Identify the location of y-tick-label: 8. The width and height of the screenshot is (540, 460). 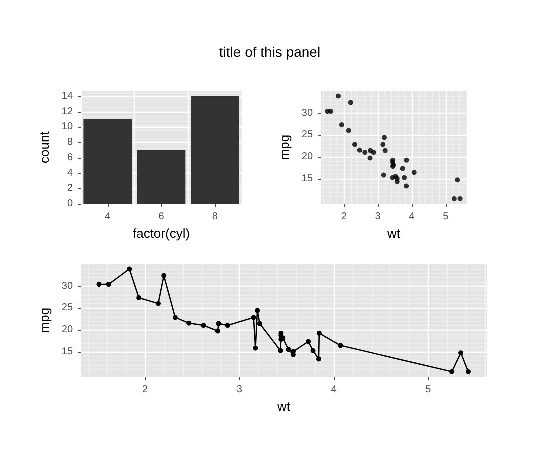
(70, 142).